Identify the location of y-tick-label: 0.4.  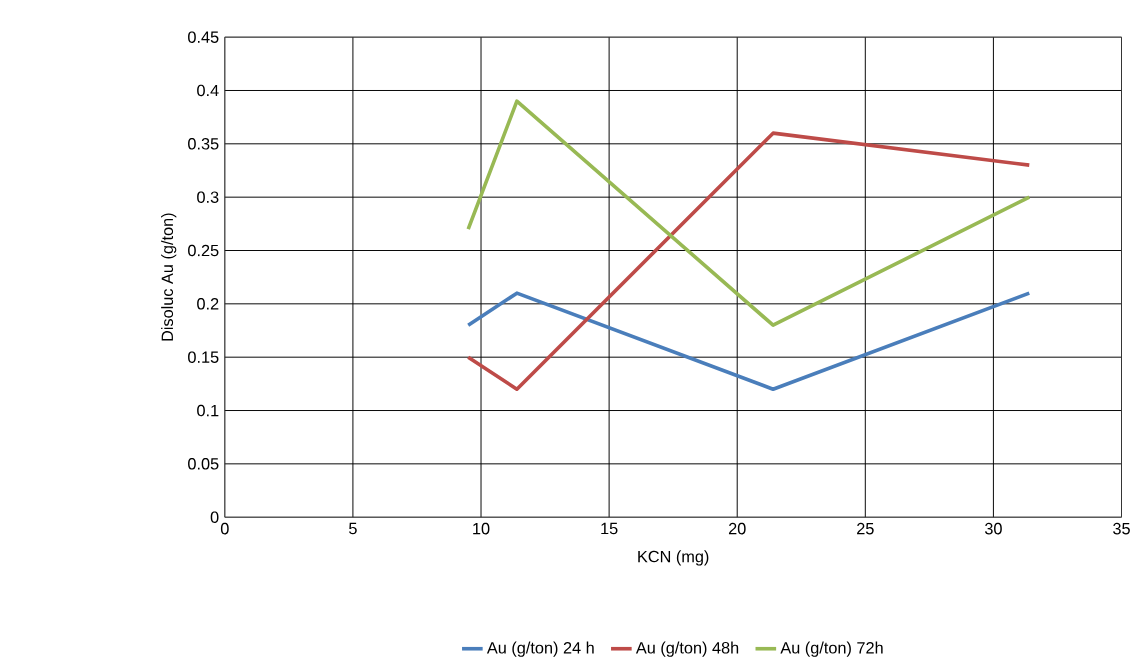
(208, 90).